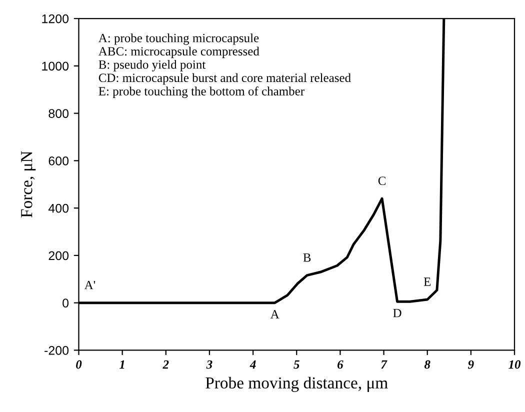 The width and height of the screenshot is (525, 412). I want to click on y-axis-title: Force, μN, so click(28, 184).